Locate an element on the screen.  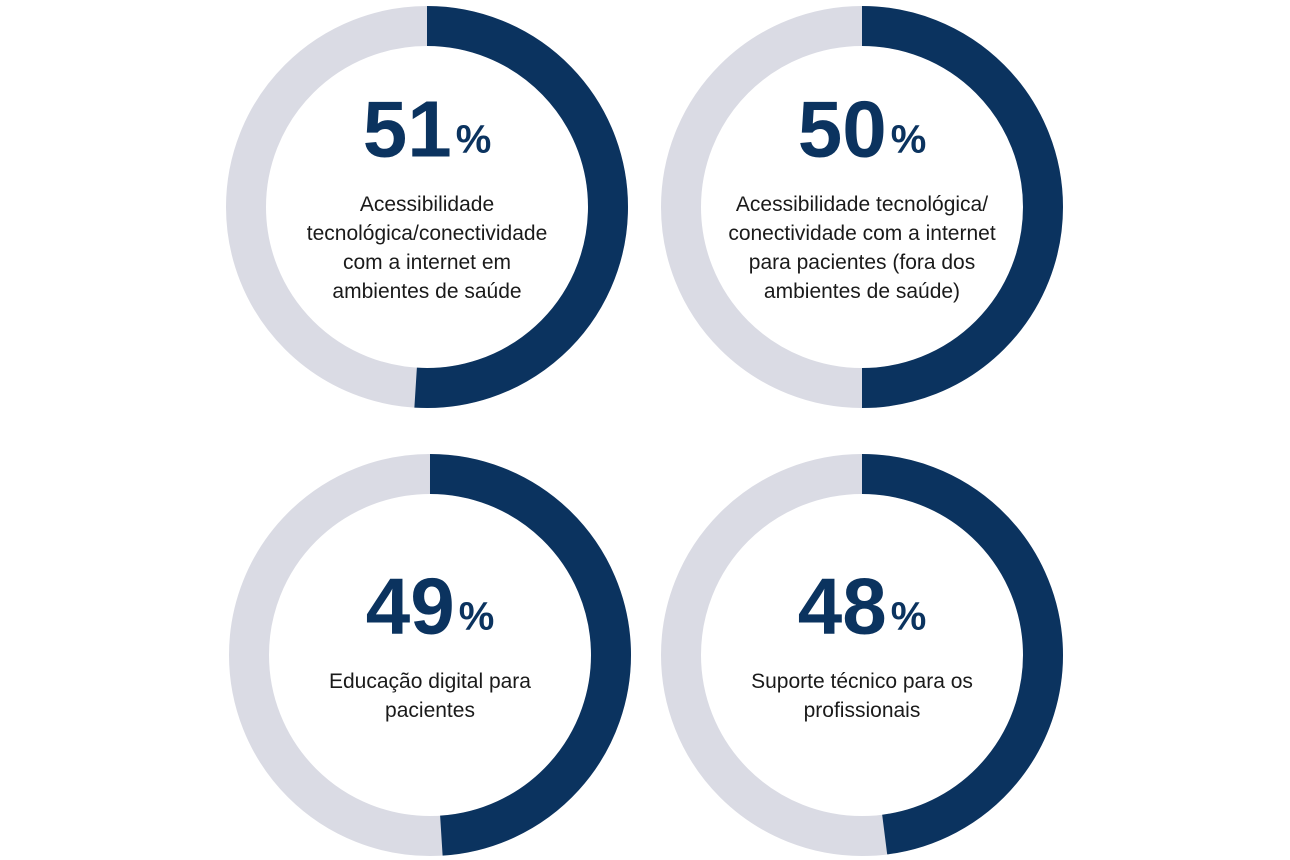
donut-label: conectividade com a internet is located at coordinates (861, 233).